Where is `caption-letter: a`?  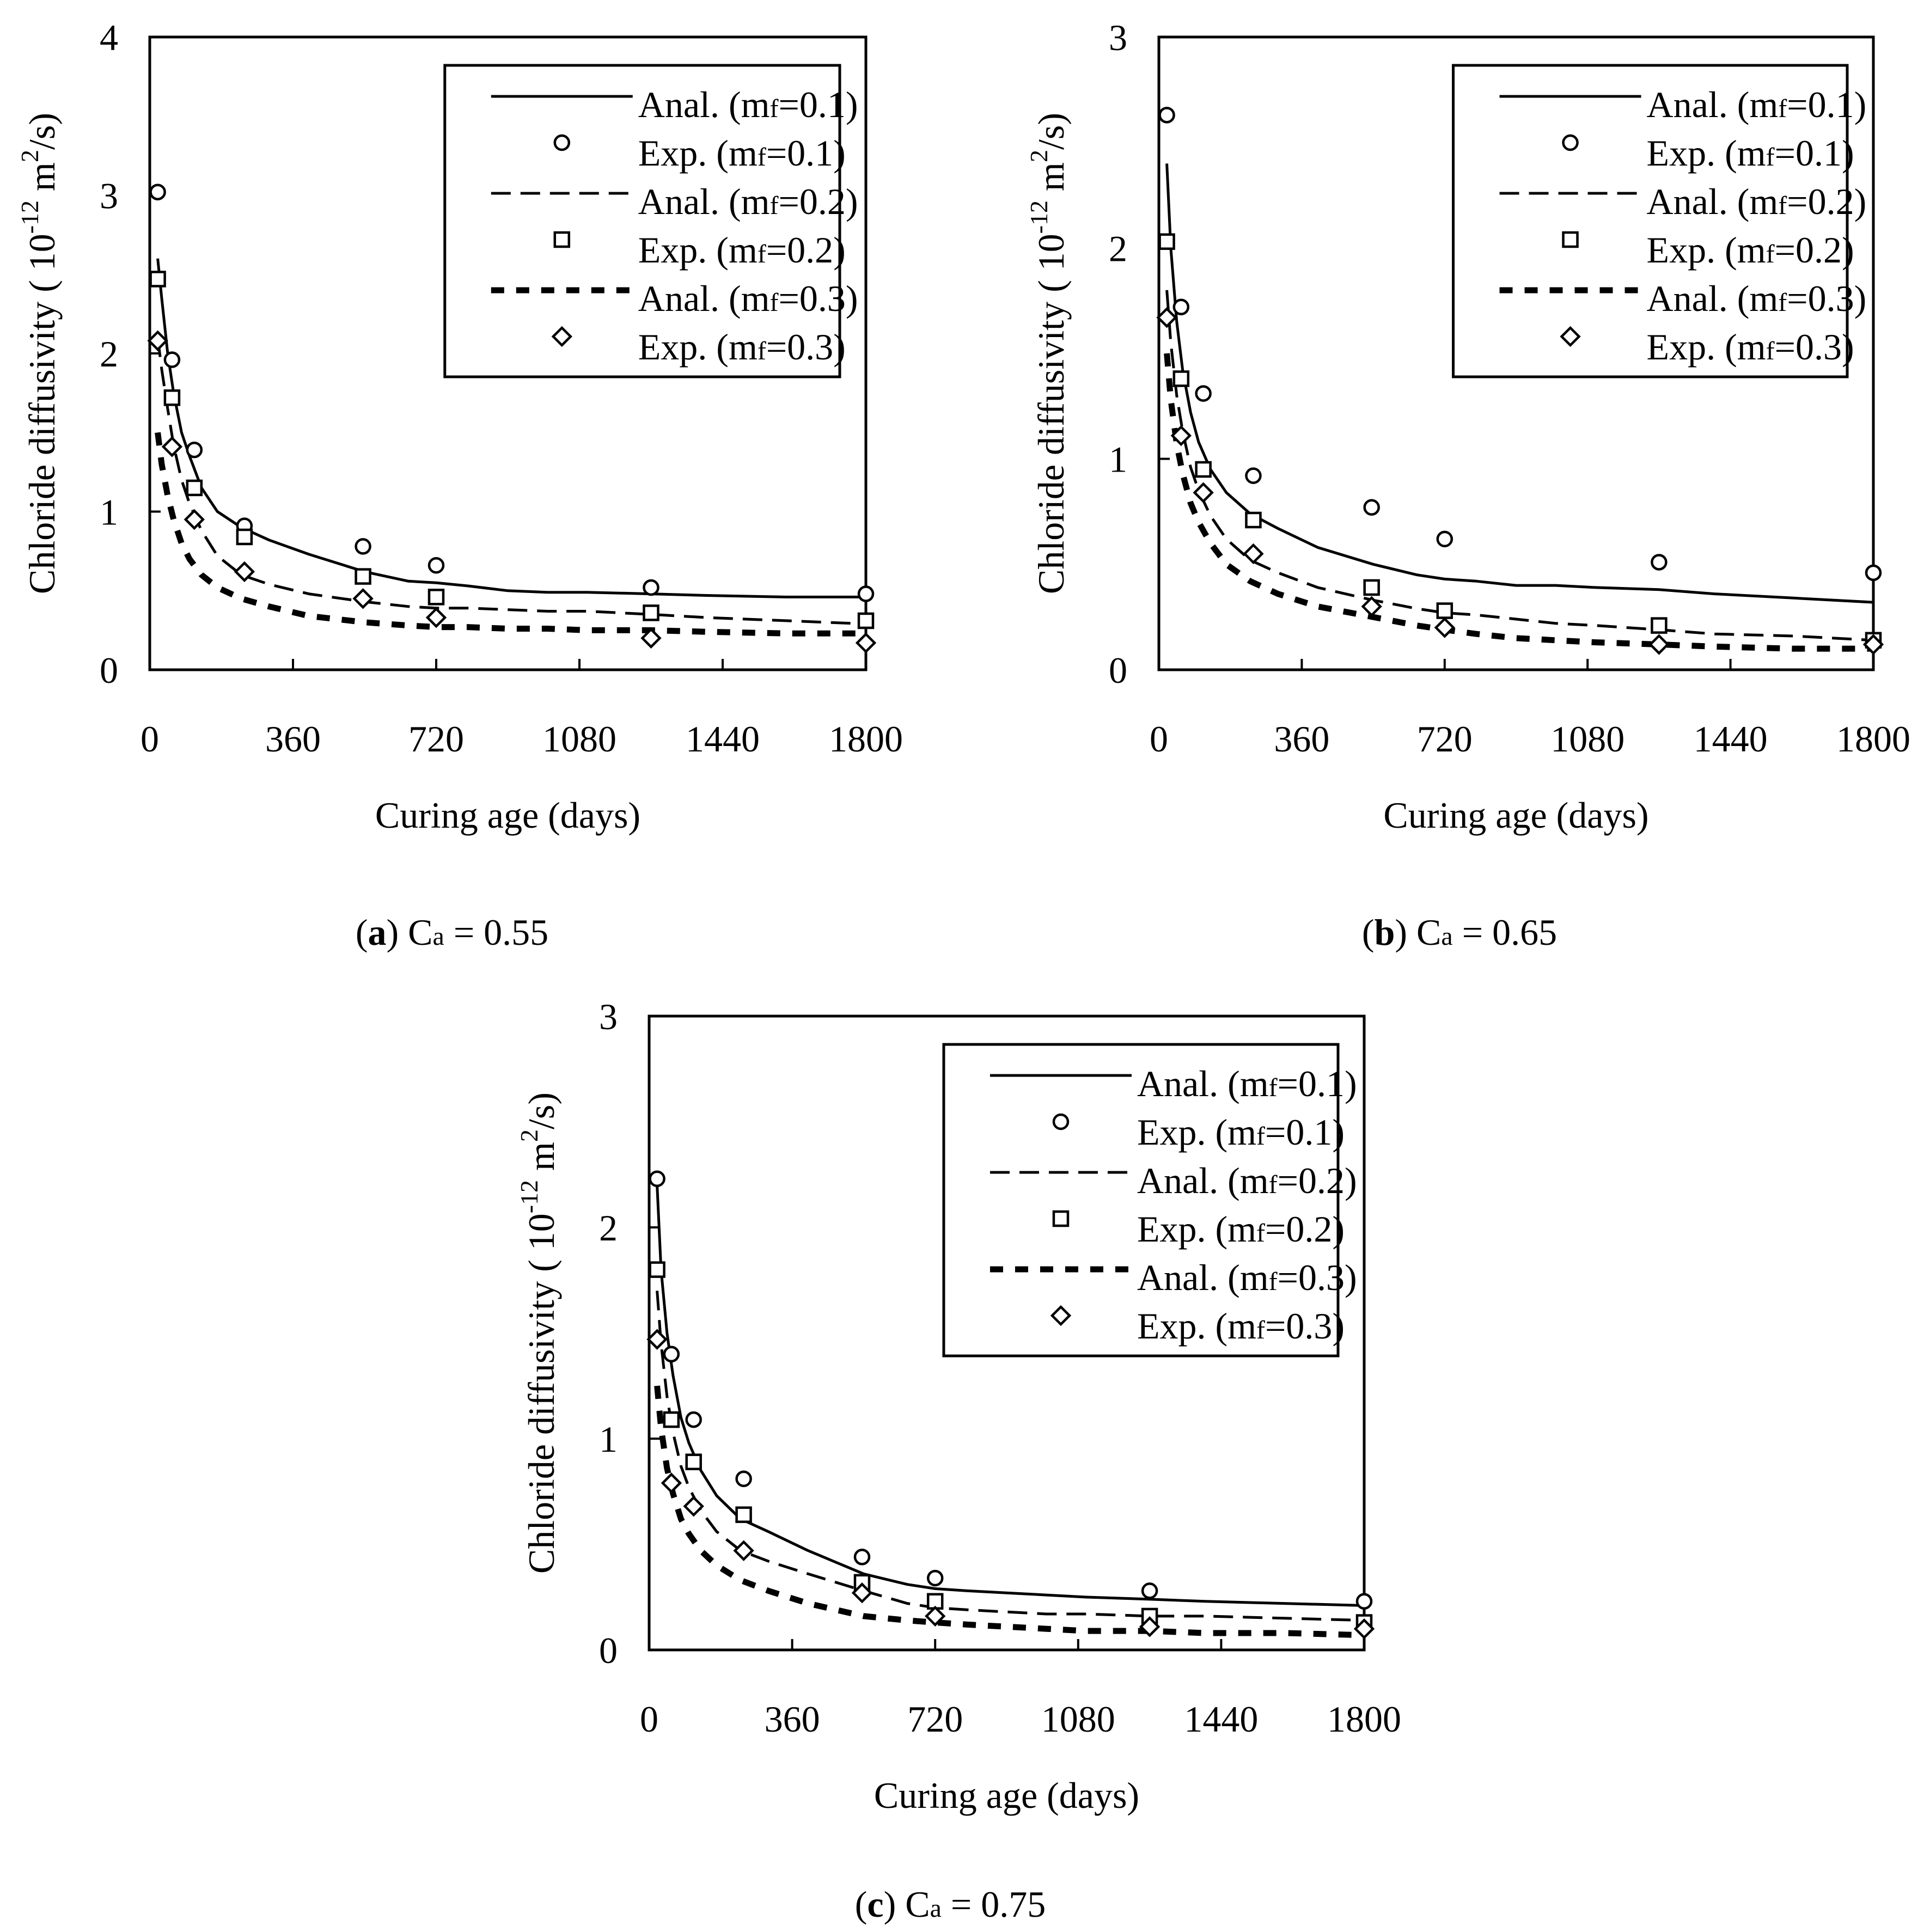 caption-letter: a is located at coordinates (377, 932).